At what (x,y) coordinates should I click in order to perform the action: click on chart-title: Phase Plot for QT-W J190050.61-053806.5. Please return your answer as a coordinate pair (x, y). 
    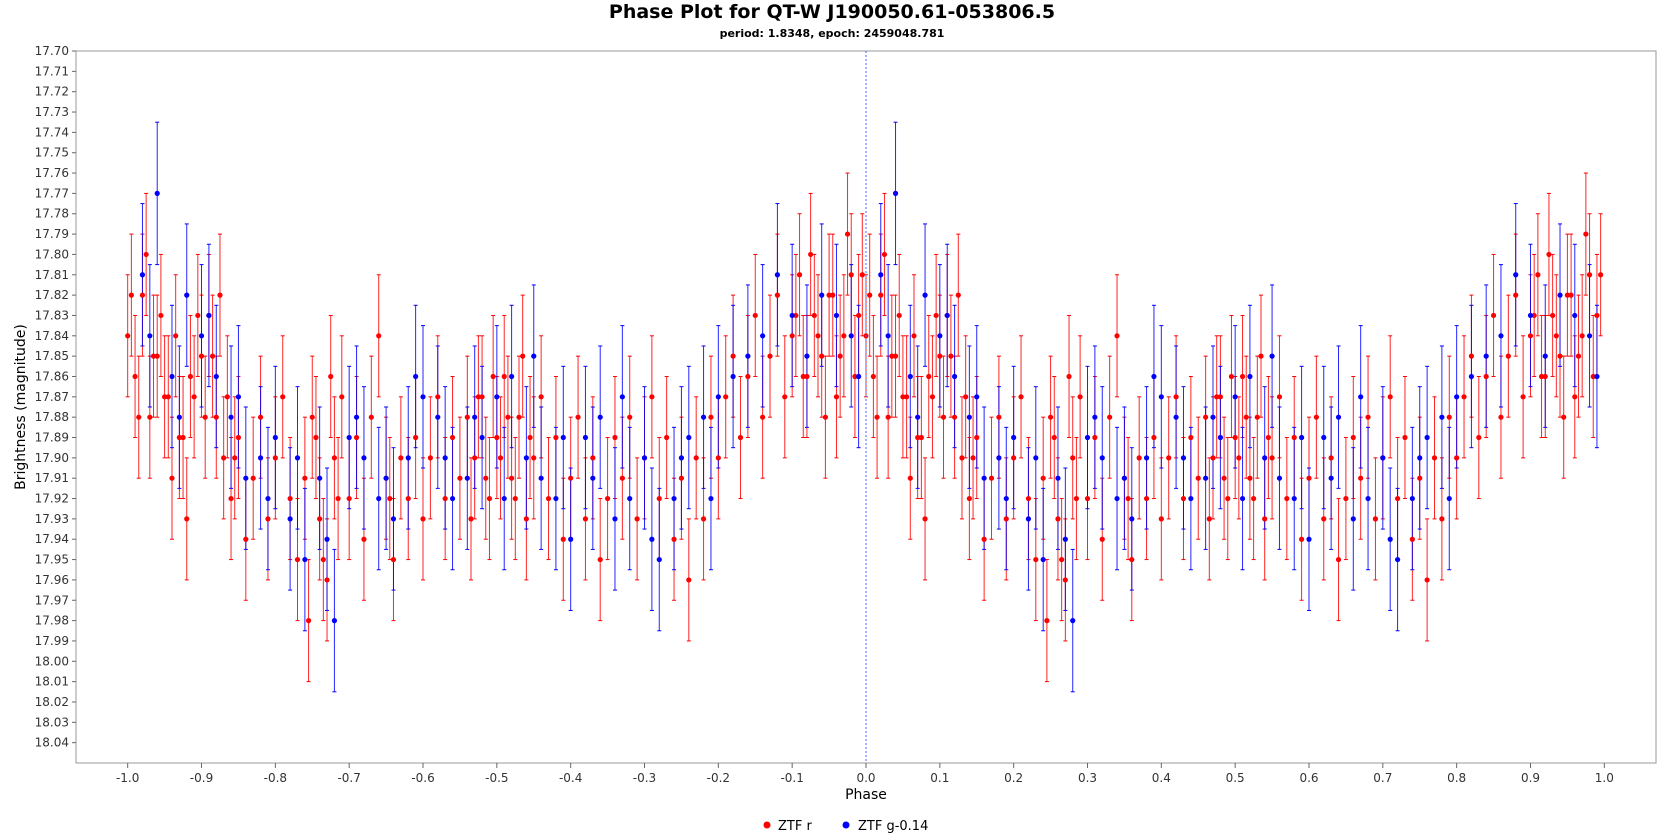
    Looking at the image, I should click on (832, 12).